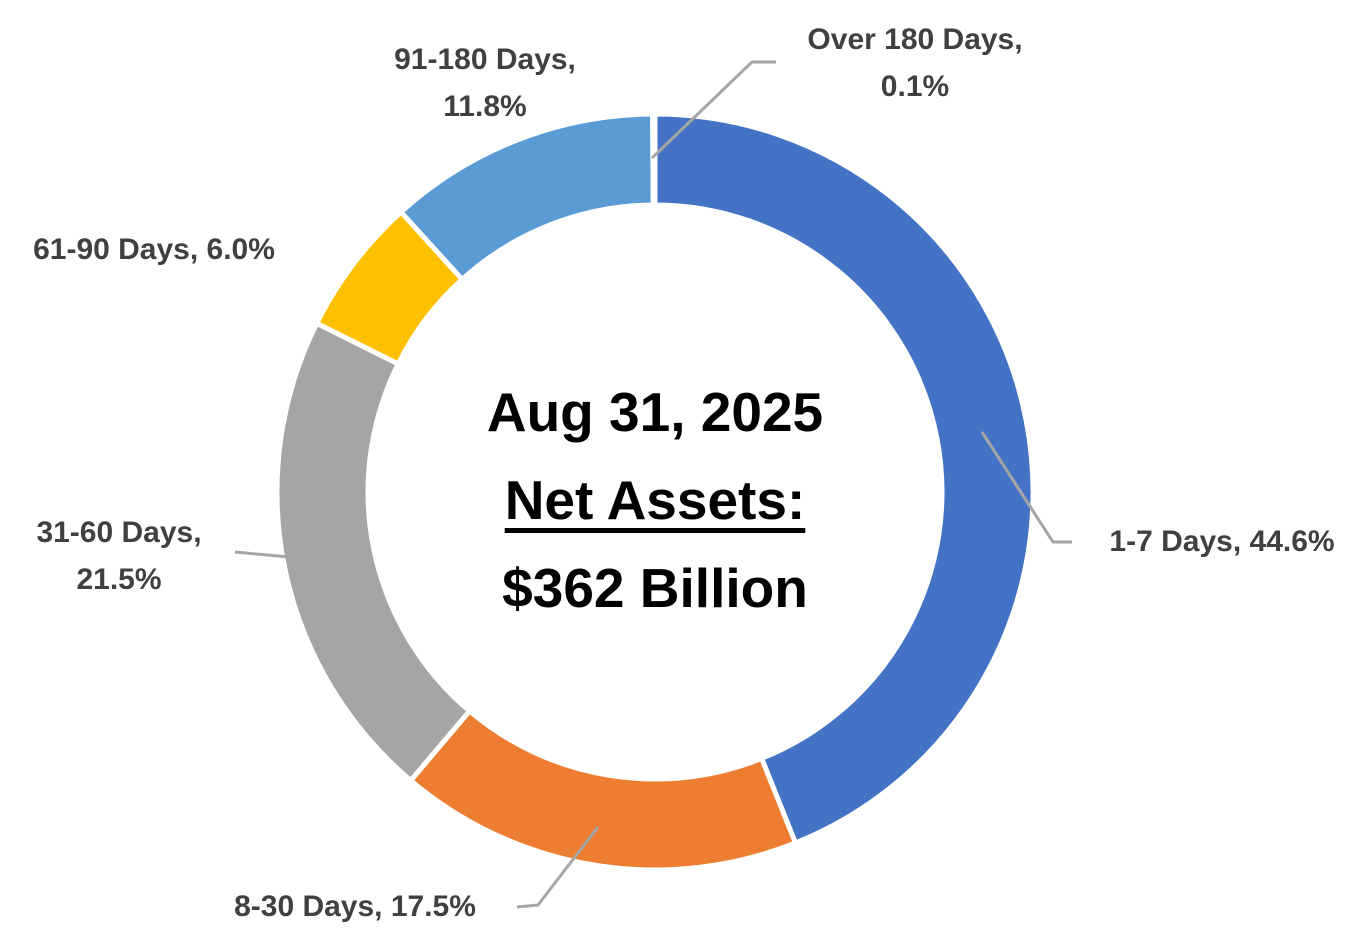  I want to click on slice-label-61-90-days: 61-90 Days, 6.0%, so click(154, 249).